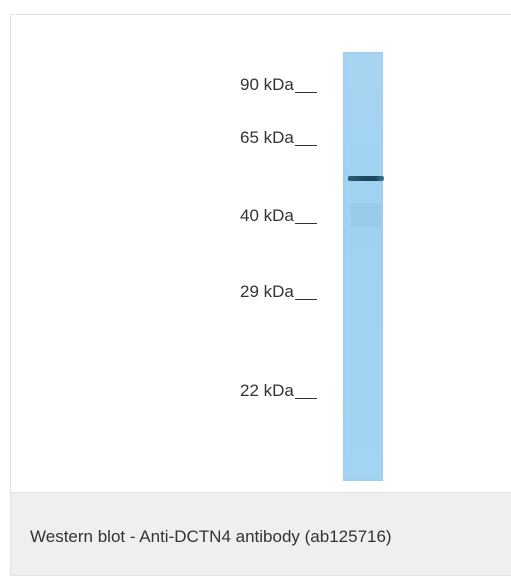 This screenshot has height=579, width=511. I want to click on faint-smear, so click(366, 215).